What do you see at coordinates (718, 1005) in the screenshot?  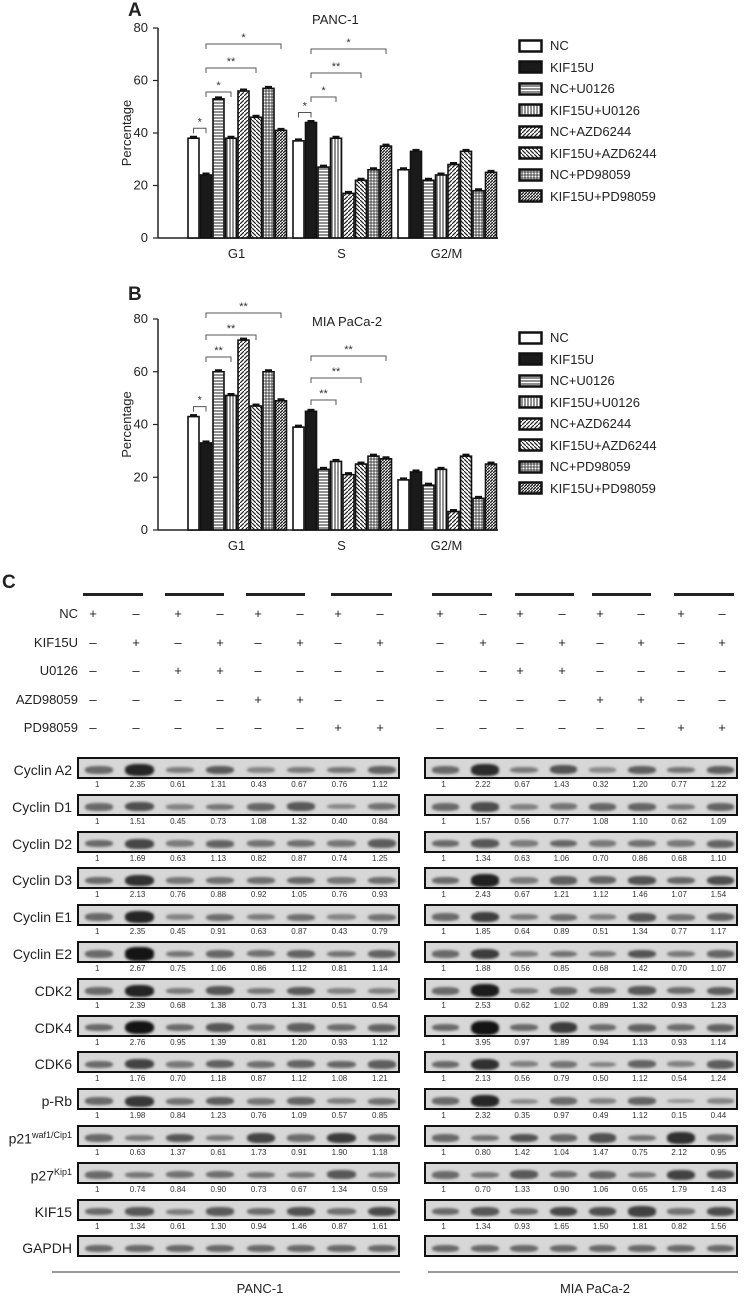 I see `quantification-value: 1.23` at bounding box center [718, 1005].